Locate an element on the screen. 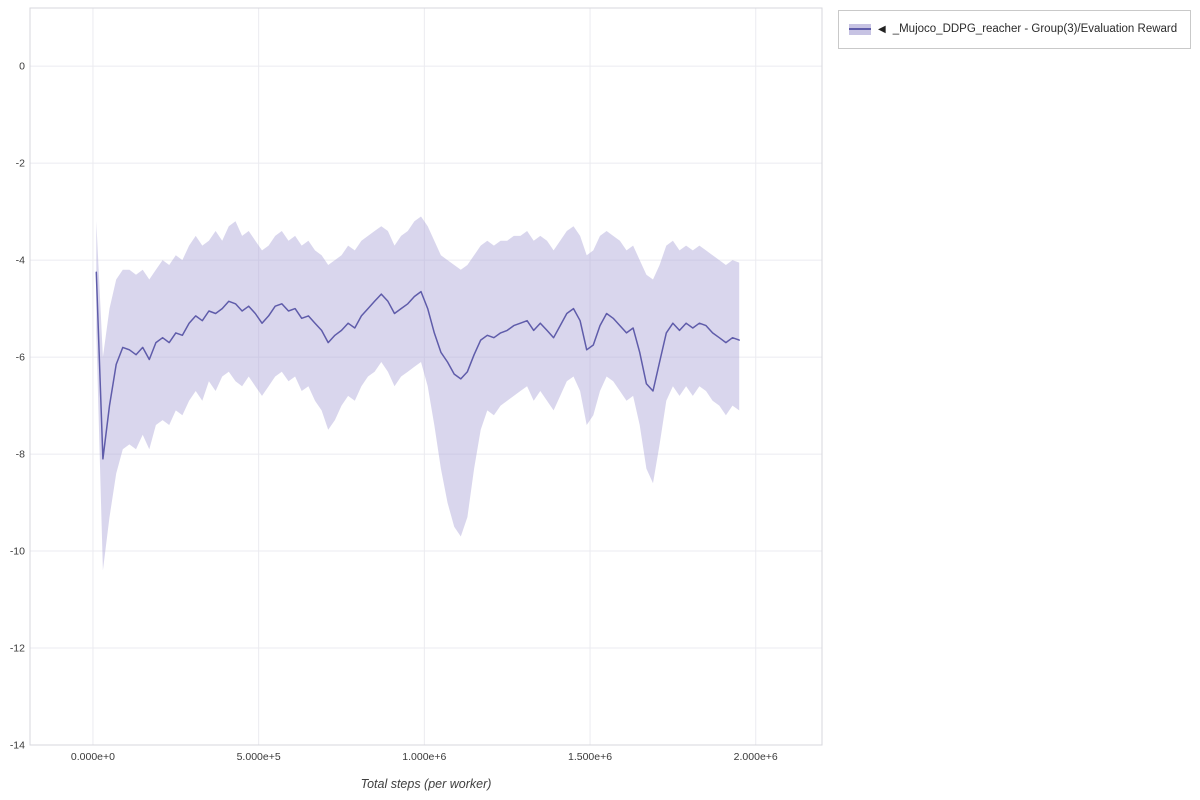 The width and height of the screenshot is (1200, 800). y-tick-label: -12 is located at coordinates (17, 649).